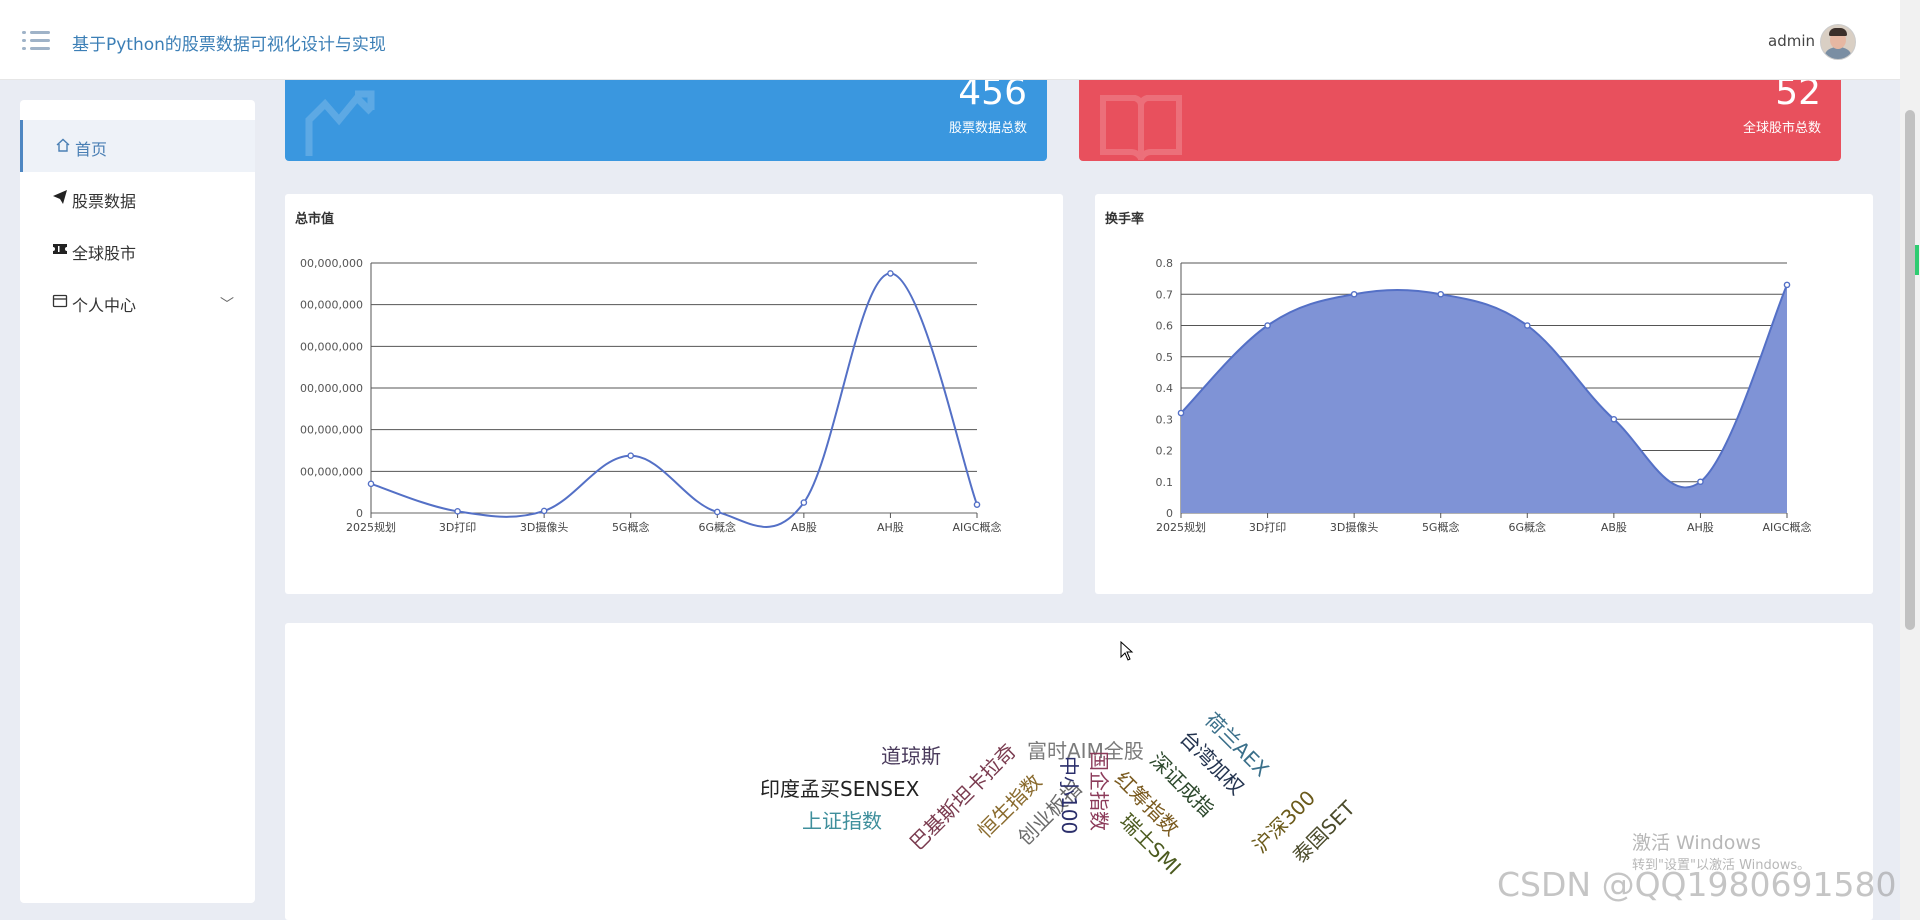 Image resolution: width=1920 pixels, height=920 pixels. I want to click on page-scrollbar, so click(1910, 460).